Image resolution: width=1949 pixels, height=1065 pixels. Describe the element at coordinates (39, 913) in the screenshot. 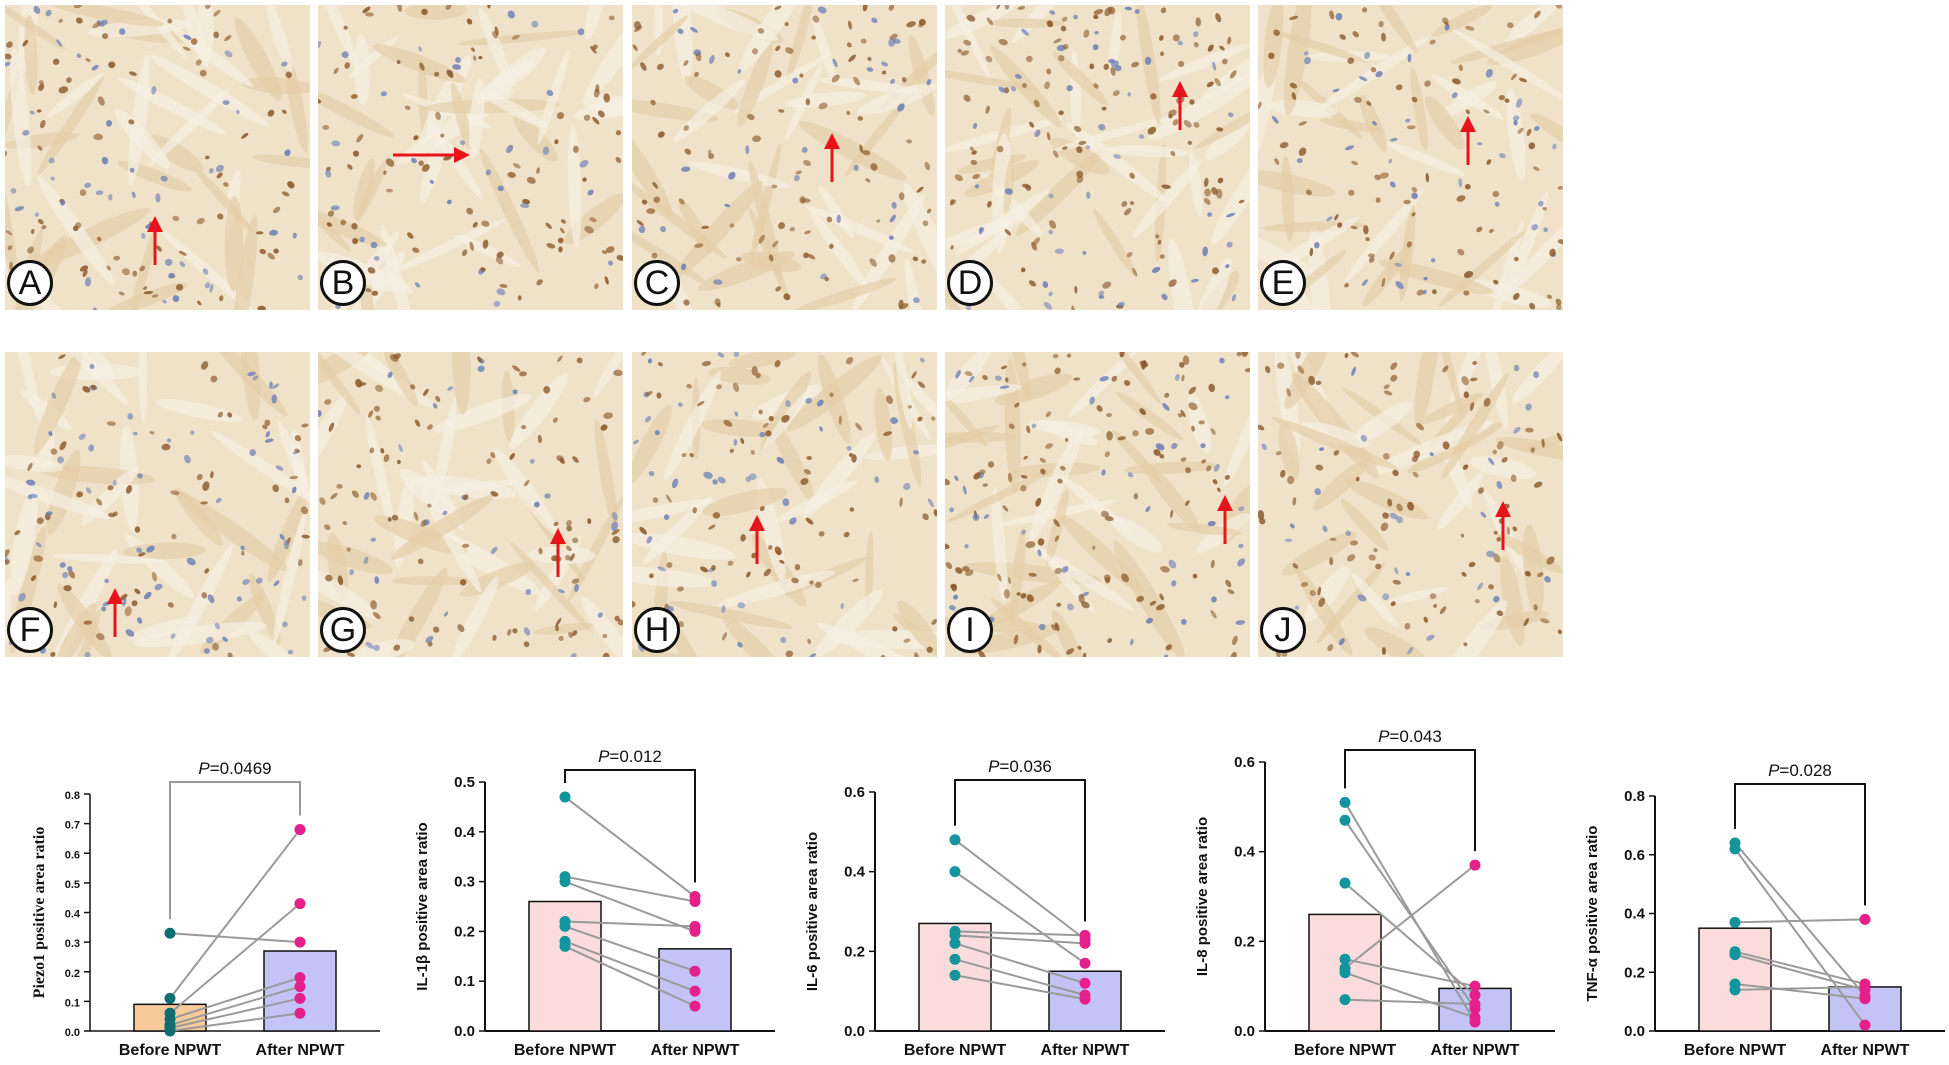

I see `y-axis-label: Piezo1 positive area ratio` at that location.